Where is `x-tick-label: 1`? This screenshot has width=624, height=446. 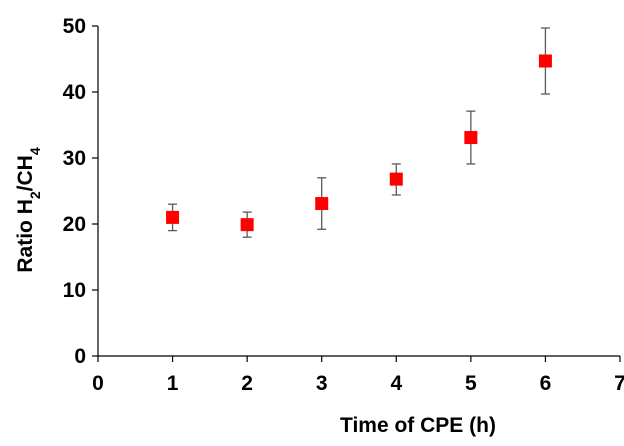 x-tick-label: 1 is located at coordinates (173, 383).